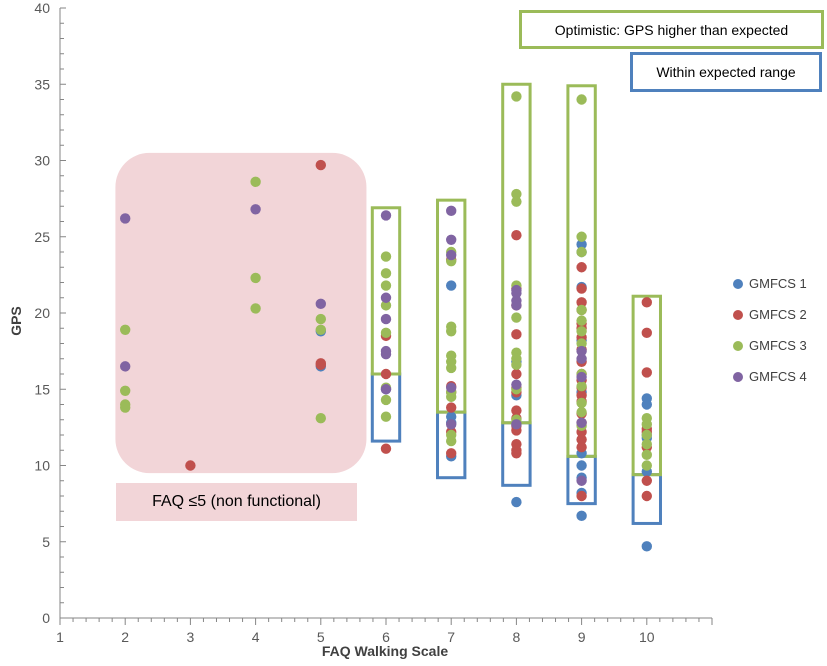 This screenshot has height=666, width=827. I want to click on expected-range-callout-text: Within expected range, so click(726, 72).